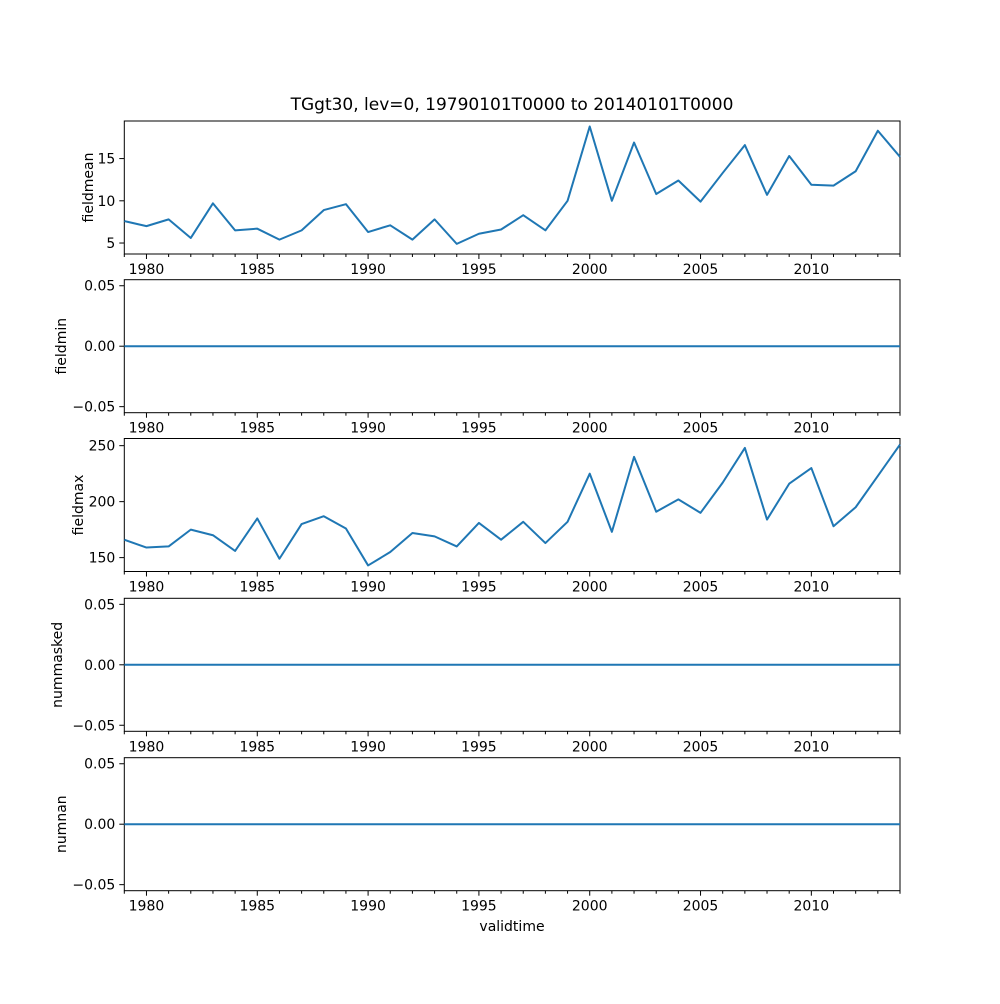 The height and width of the screenshot is (1004, 1000). What do you see at coordinates (62, 346) in the screenshot?
I see `y-axis-label: fieldmin` at bounding box center [62, 346].